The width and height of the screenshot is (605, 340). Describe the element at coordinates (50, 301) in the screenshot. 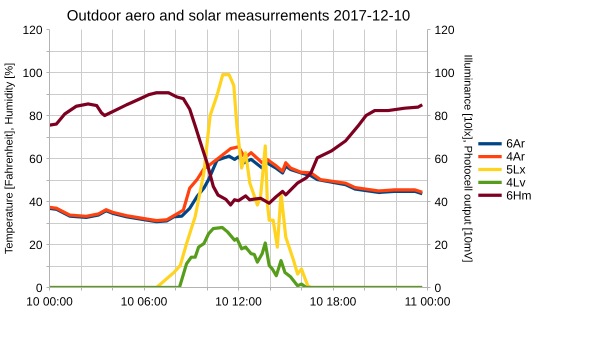

I see `x-tick-label: 10 00:00` at that location.